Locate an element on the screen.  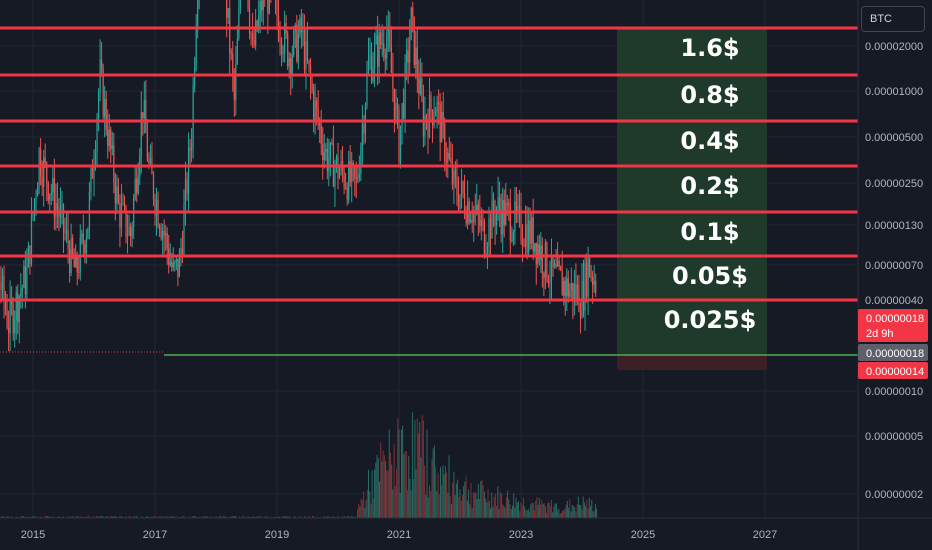
x-tick-label: 2025 is located at coordinates (643, 535).